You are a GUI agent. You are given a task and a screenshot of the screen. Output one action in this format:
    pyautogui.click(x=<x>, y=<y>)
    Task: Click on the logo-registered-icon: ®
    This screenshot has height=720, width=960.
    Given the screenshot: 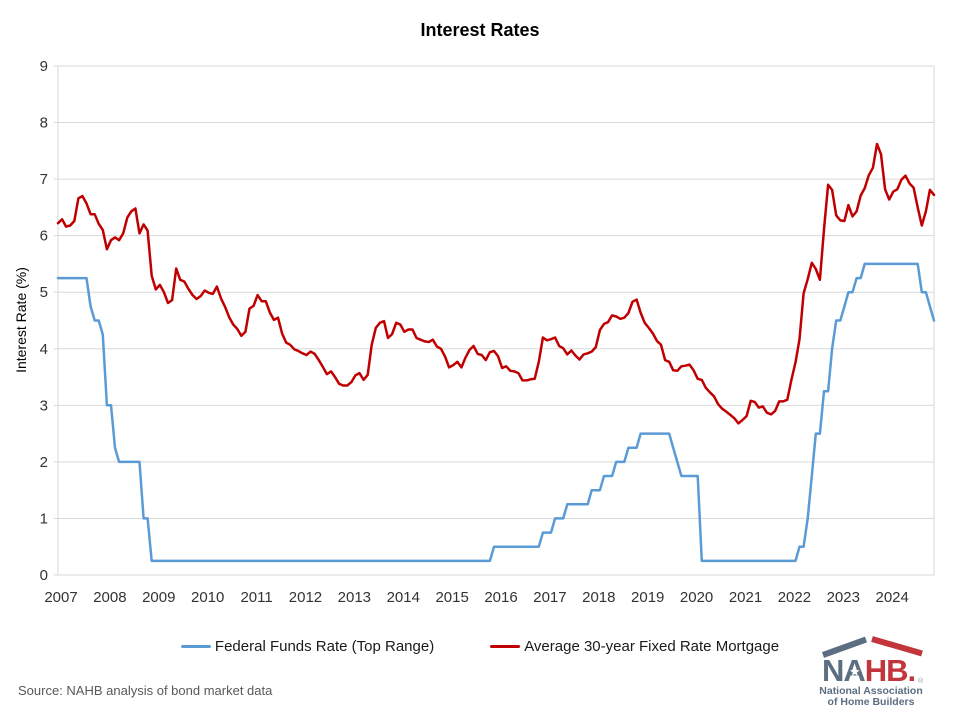 What is the action you would take?
    pyautogui.click(x=921, y=681)
    